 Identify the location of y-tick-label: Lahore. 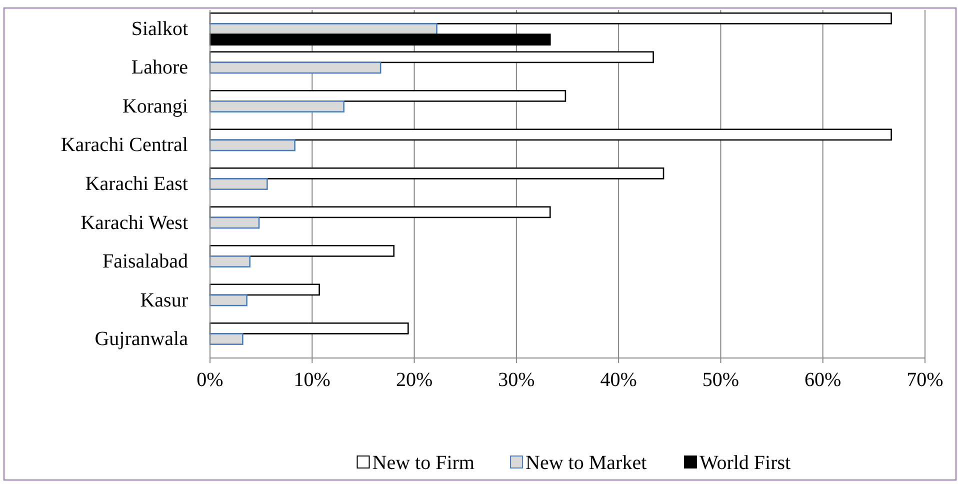
(159, 67).